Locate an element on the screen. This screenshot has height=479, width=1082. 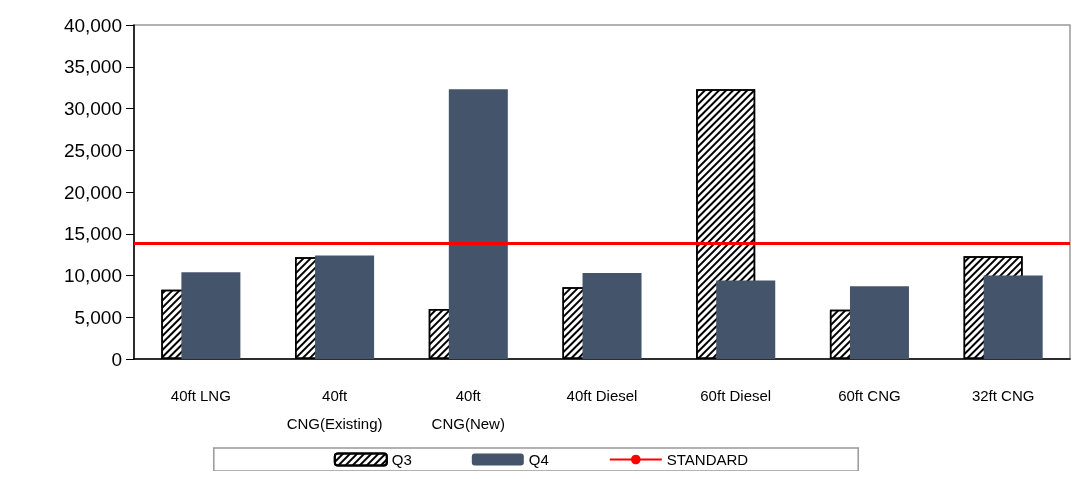
x-tick-label: 40ft CNG(Existing) is located at coordinates (334, 409).